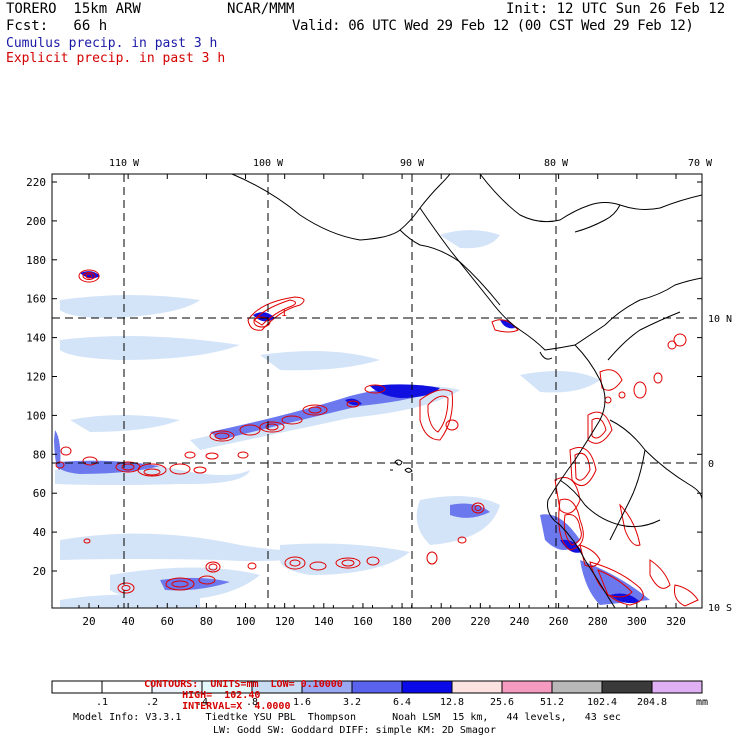 Image resolution: width=740 pixels, height=740 pixels. Describe the element at coordinates (39, 493) in the screenshot. I see `y-tick-label: 60` at that location.